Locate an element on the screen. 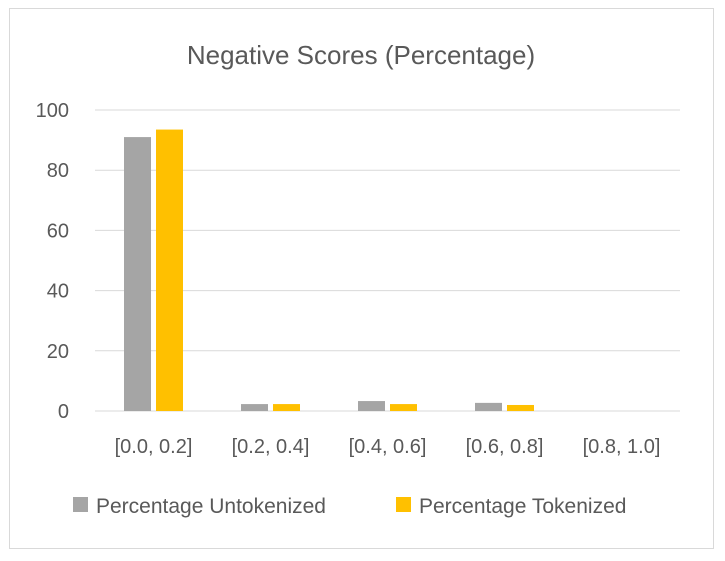 Image resolution: width=725 pixels, height=561 pixels. legend-label: Percentage Untokenized is located at coordinates (211, 506).